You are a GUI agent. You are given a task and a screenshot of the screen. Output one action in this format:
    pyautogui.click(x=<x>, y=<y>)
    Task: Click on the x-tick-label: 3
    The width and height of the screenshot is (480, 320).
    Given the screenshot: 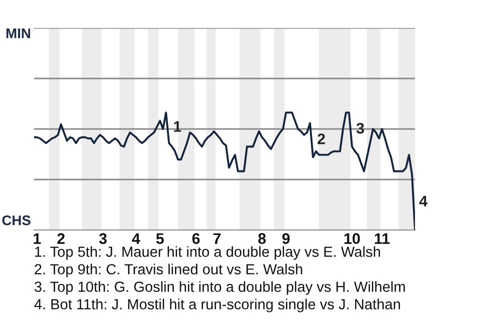 What is the action you would take?
    pyautogui.click(x=103, y=238)
    